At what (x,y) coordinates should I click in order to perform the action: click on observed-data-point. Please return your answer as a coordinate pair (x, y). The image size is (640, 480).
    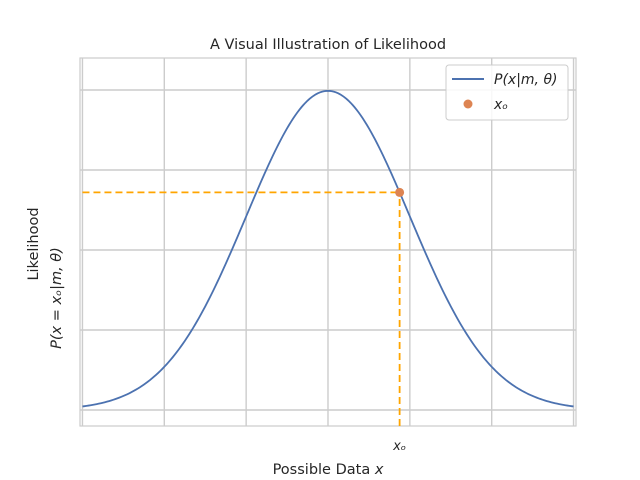
    Looking at the image, I should click on (400, 192).